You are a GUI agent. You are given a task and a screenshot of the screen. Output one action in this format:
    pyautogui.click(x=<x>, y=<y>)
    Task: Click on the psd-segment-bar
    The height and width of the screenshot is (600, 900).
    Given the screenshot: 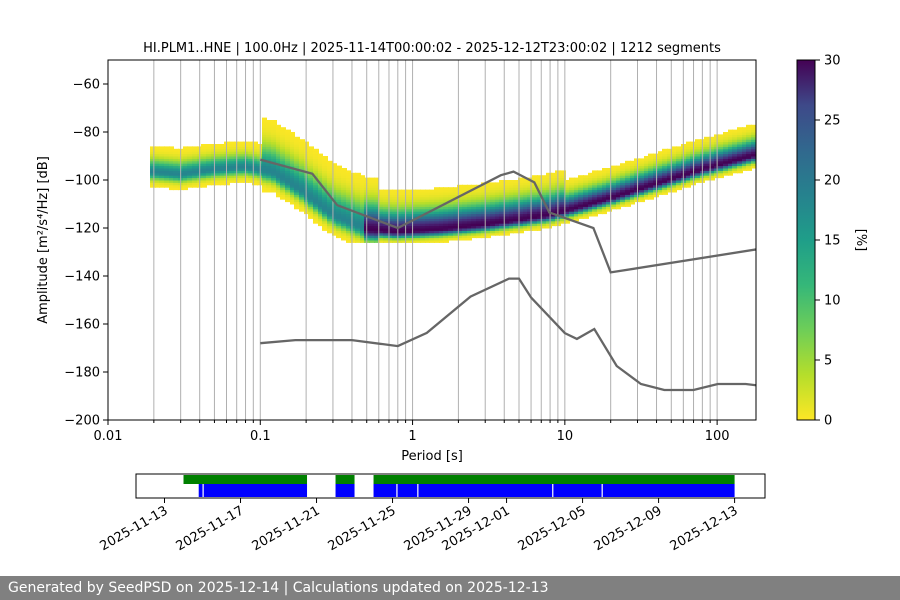 What is the action you would take?
    pyautogui.click(x=345, y=490)
    